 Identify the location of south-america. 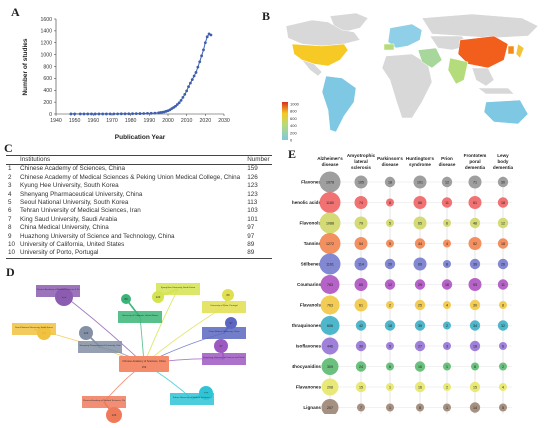
(339, 104).